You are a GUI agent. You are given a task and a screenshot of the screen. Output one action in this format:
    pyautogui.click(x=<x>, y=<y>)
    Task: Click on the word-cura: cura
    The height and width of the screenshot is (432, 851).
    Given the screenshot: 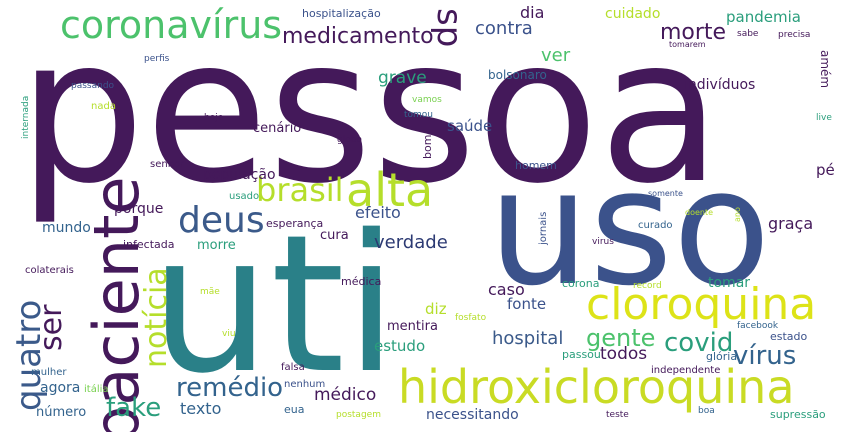 What is the action you would take?
    pyautogui.click(x=334, y=235)
    